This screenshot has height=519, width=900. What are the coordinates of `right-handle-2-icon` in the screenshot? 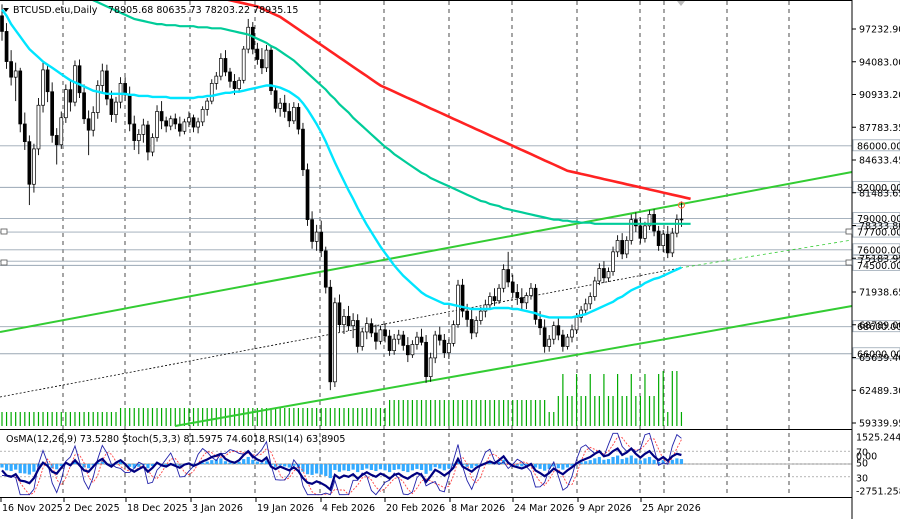 It's located at (849, 262).